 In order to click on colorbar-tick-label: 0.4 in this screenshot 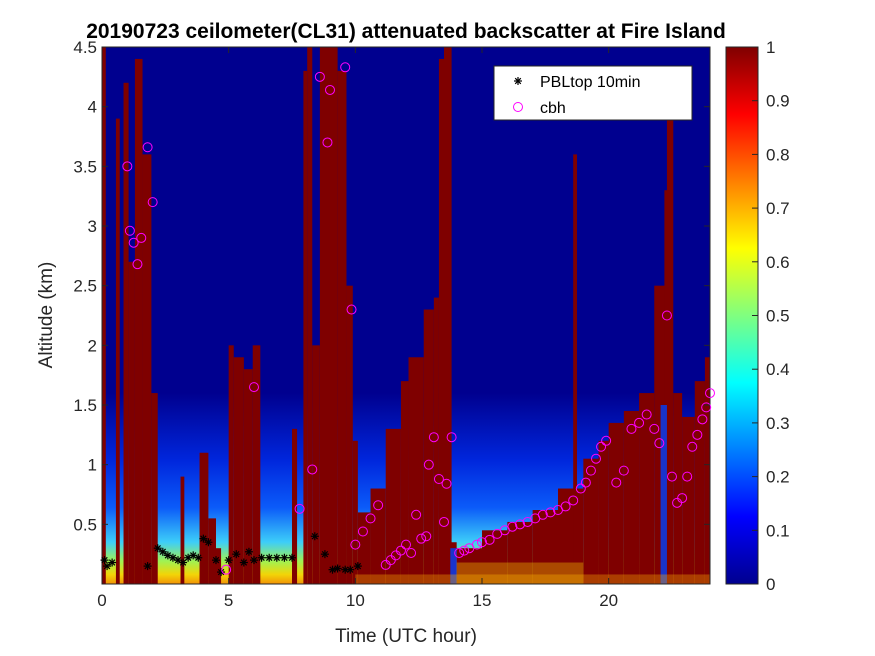, I will do `click(778, 369)`.